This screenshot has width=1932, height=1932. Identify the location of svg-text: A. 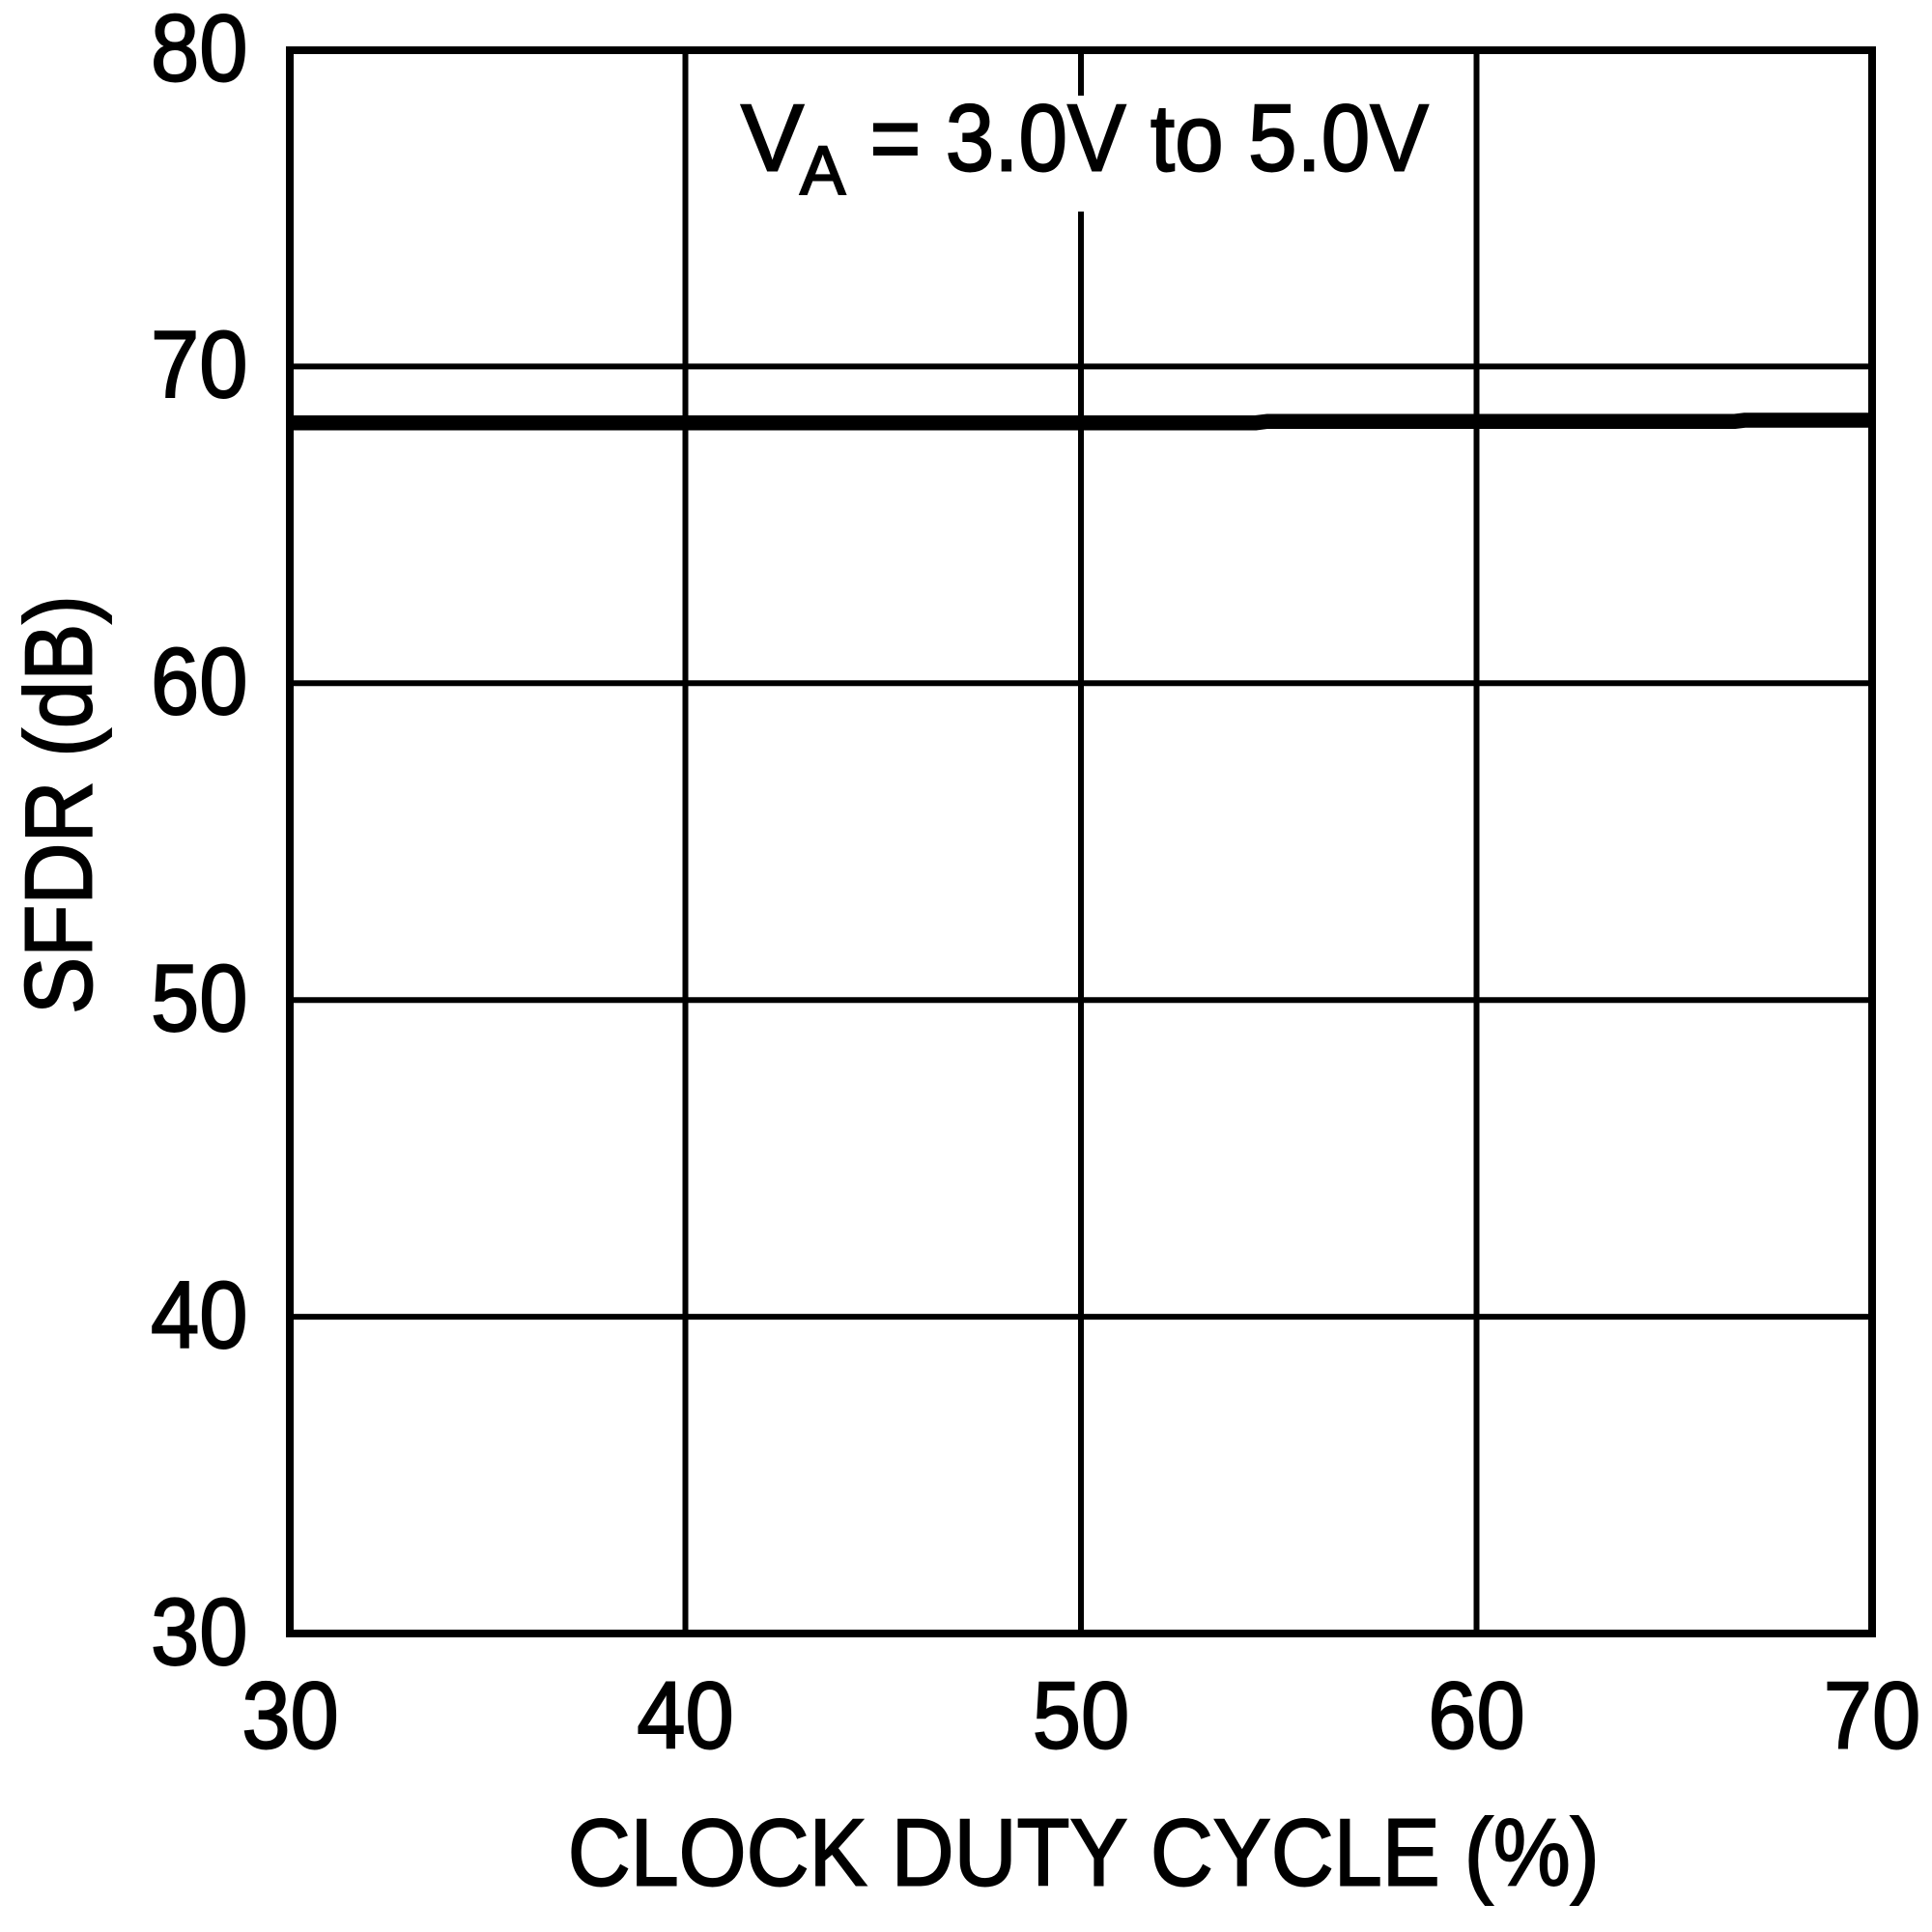
(823, 171).